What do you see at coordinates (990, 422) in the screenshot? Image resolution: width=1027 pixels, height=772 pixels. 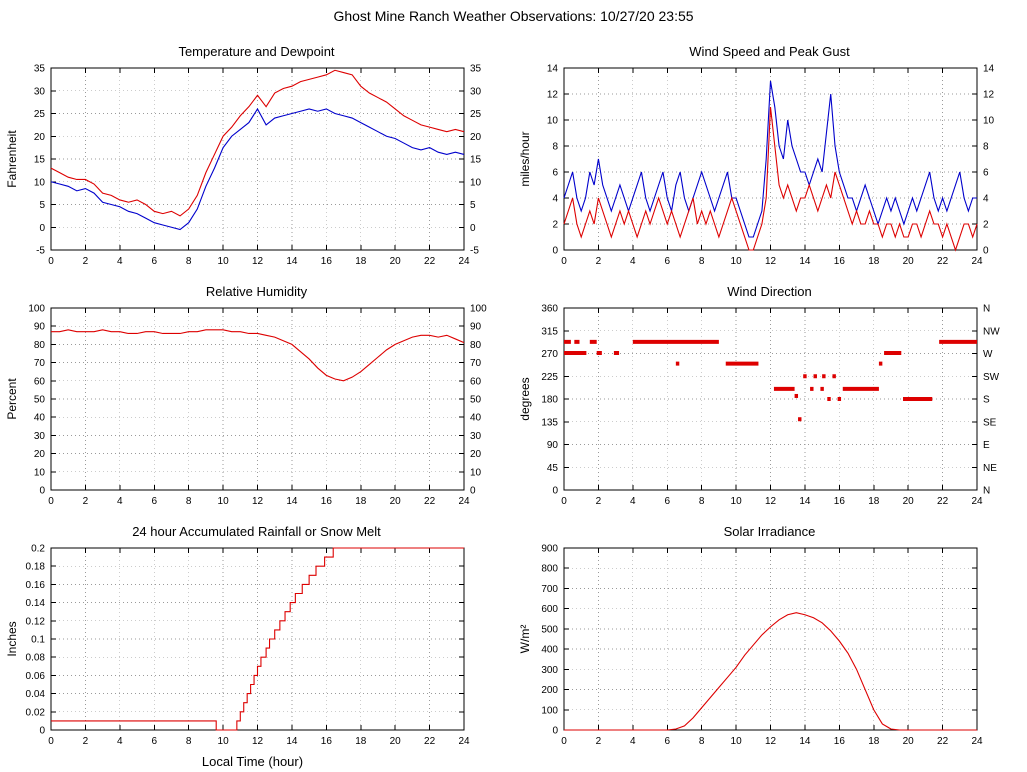 I see `svg-text: SE` at bounding box center [990, 422].